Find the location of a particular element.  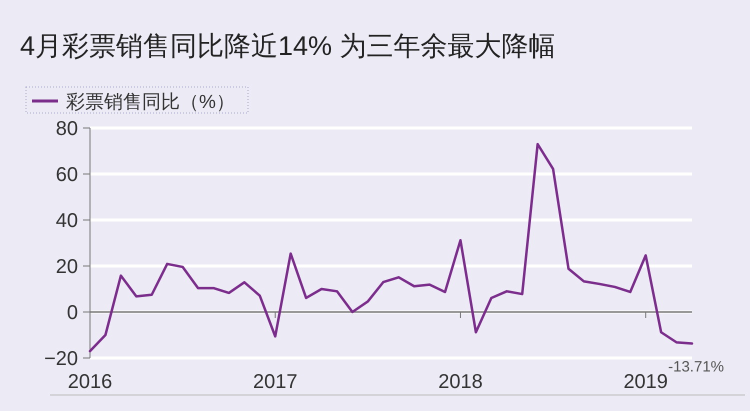

x-tick-label: 2018 is located at coordinates (460, 382).